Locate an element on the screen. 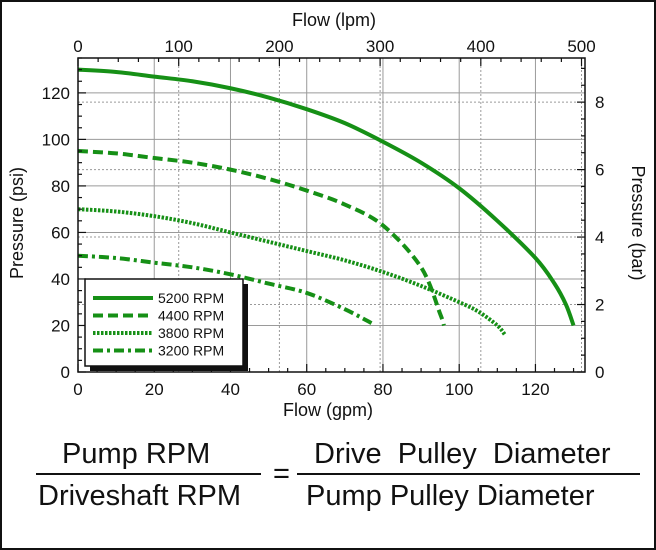  legend-label-2: 3800 RPM is located at coordinates (191, 333).